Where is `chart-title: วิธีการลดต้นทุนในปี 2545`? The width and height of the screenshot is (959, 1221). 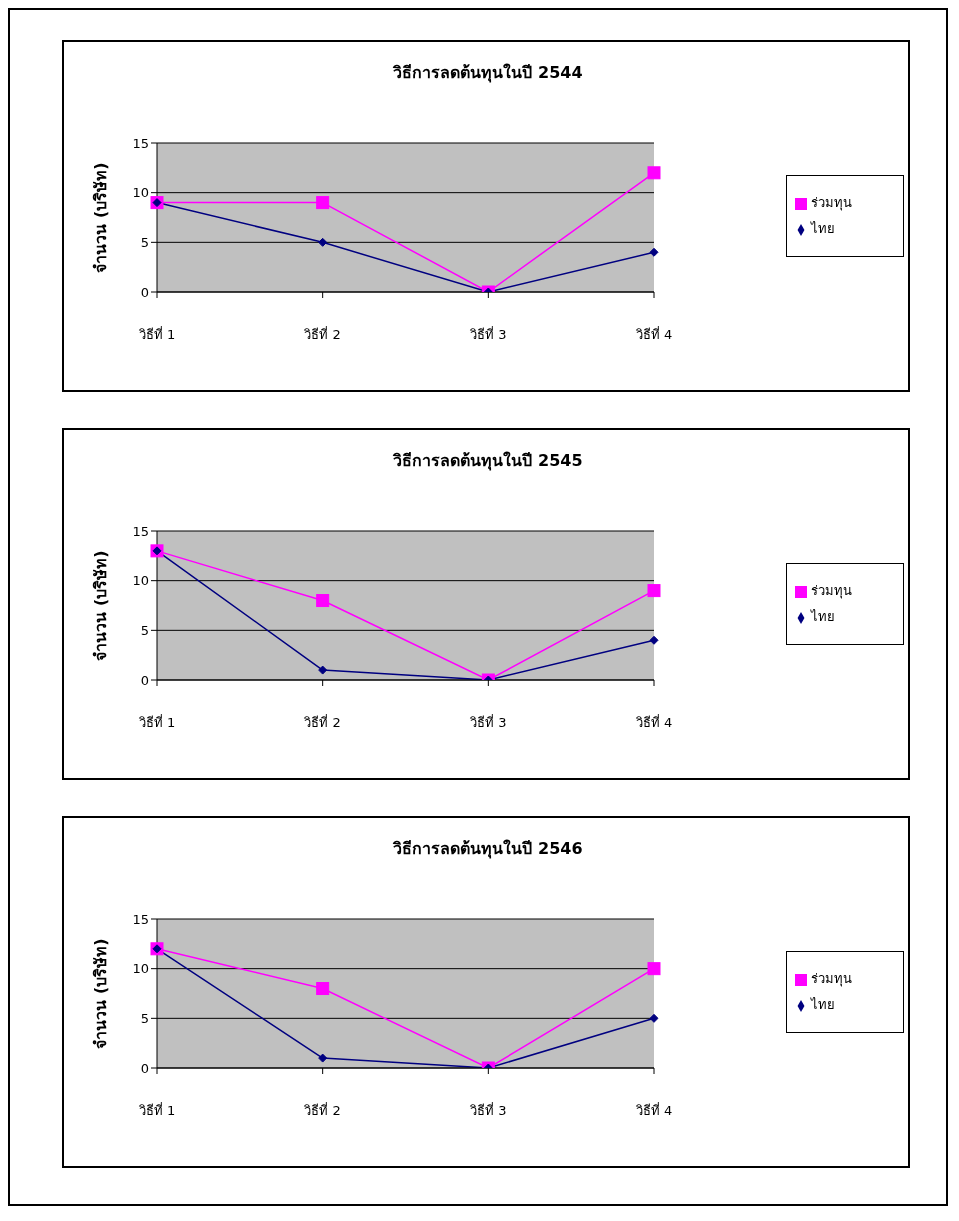
chart-title: วิธีการลดต้นทุนในปี 2545 is located at coordinates (488, 461).